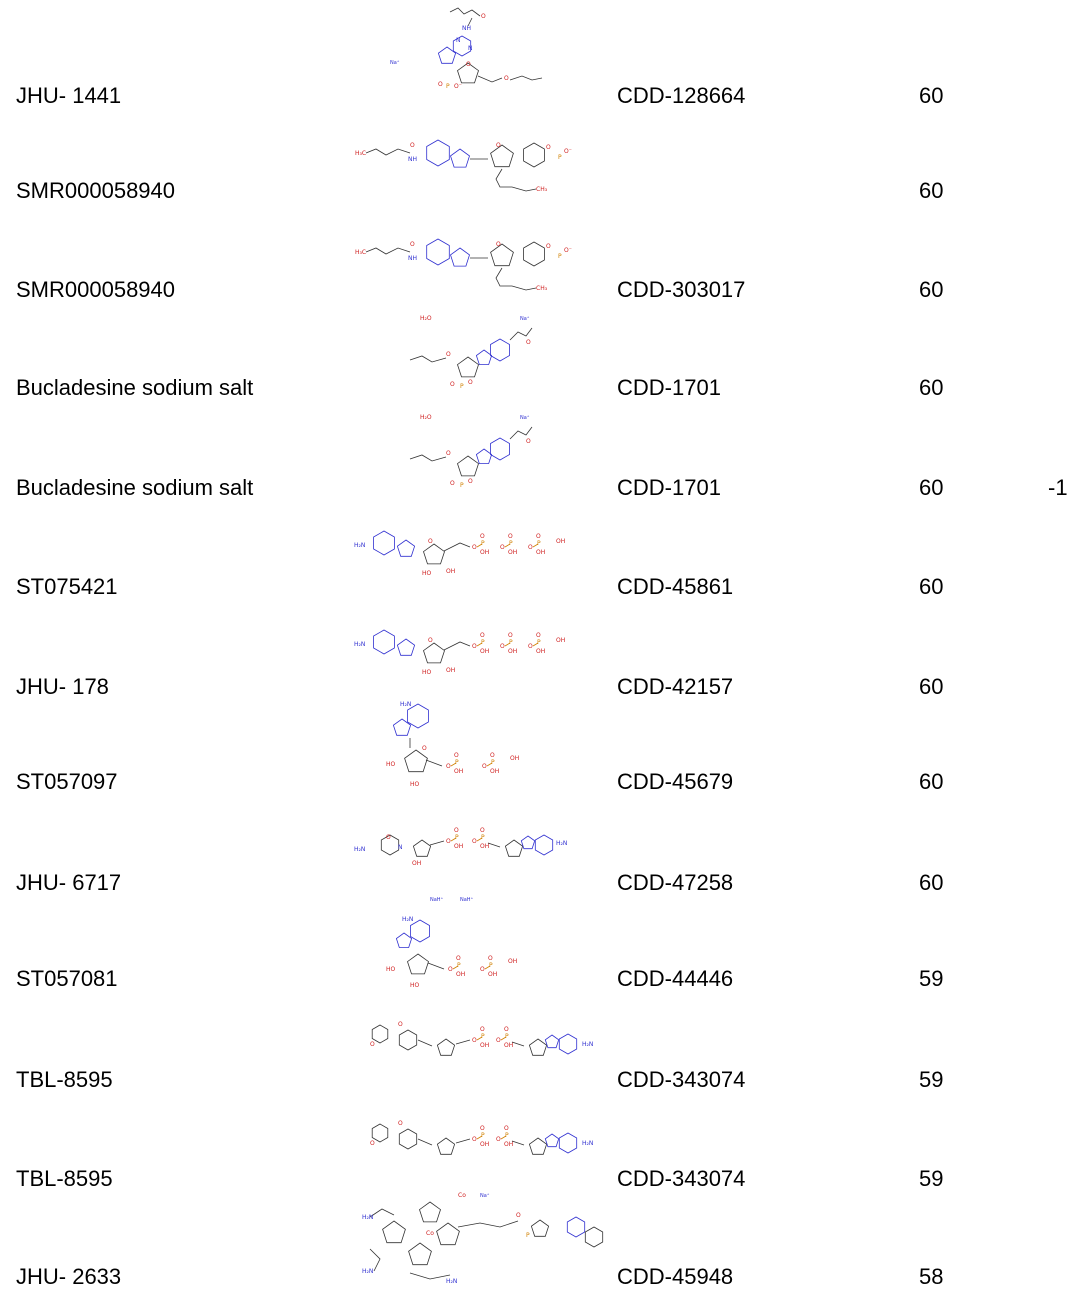 The height and width of the screenshot is (1290, 1083). Describe the element at coordinates (96, 190) in the screenshot. I see `compound-name-text: SMR000058940` at that location.